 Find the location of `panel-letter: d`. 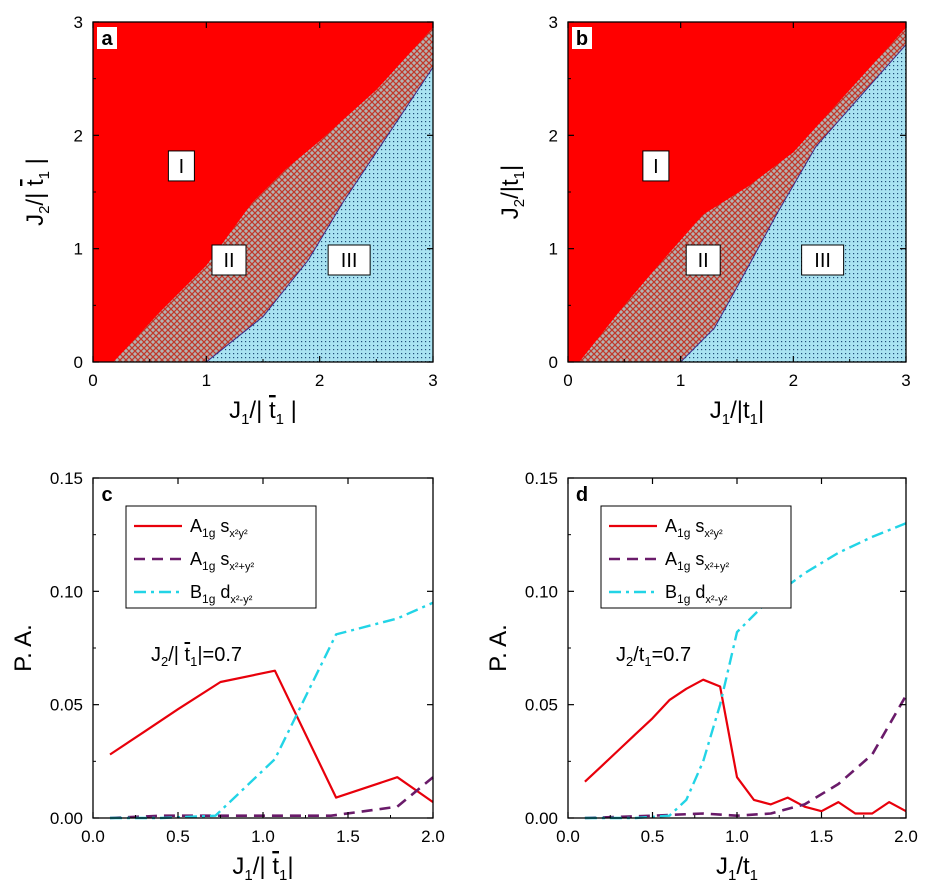

panel-letter: d is located at coordinates (582, 495).